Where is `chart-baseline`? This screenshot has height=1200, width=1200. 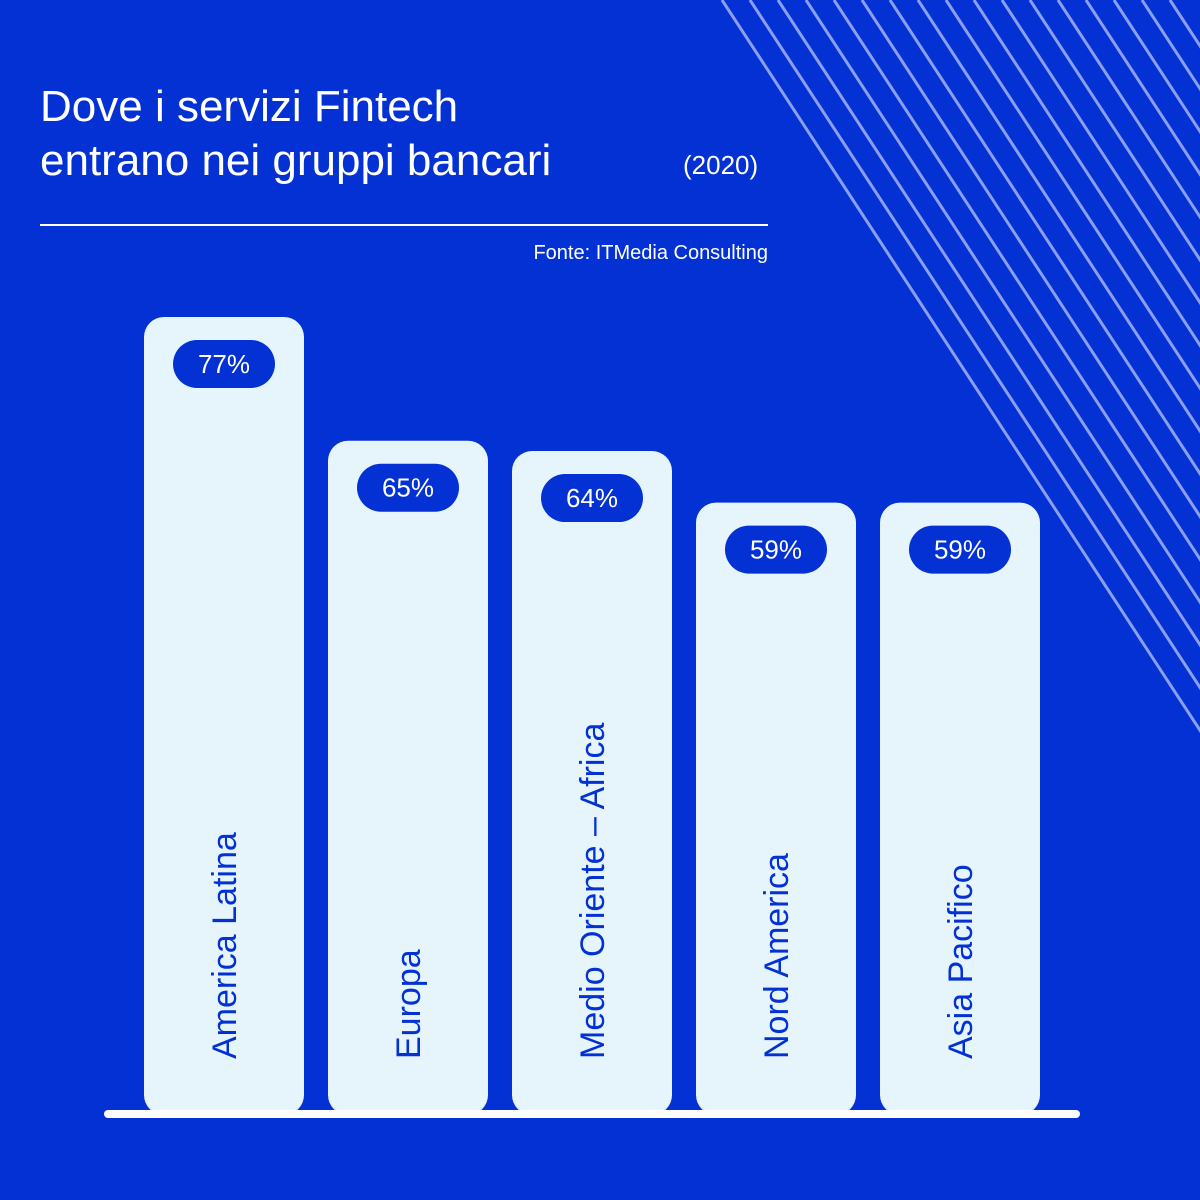 chart-baseline is located at coordinates (592, 1114).